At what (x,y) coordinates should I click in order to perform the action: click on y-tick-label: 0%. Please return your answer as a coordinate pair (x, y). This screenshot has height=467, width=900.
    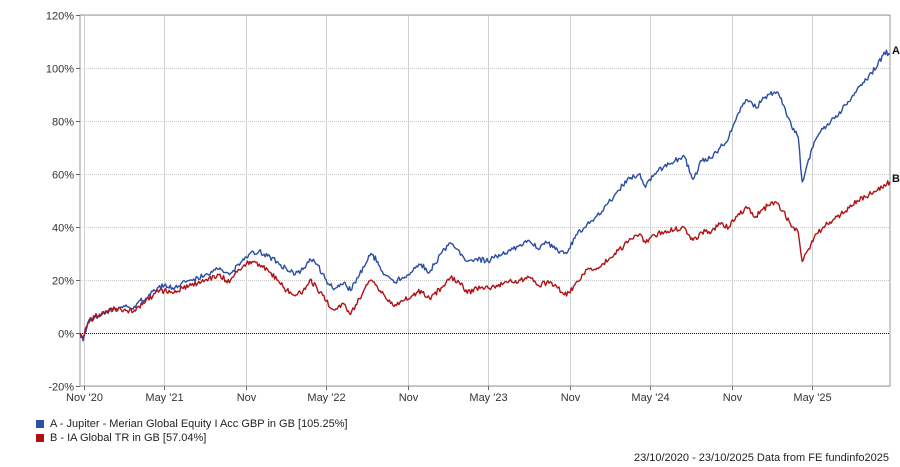
    Looking at the image, I should click on (66, 335).